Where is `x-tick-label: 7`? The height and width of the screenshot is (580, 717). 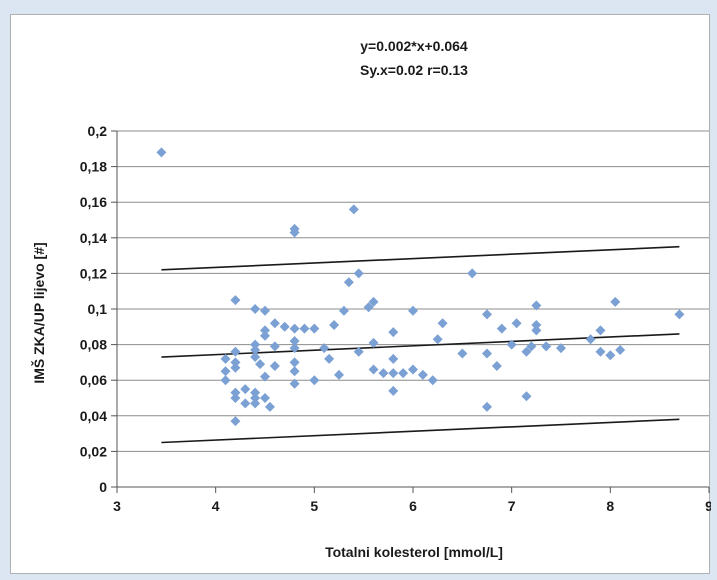 x-tick-label: 7 is located at coordinates (512, 506).